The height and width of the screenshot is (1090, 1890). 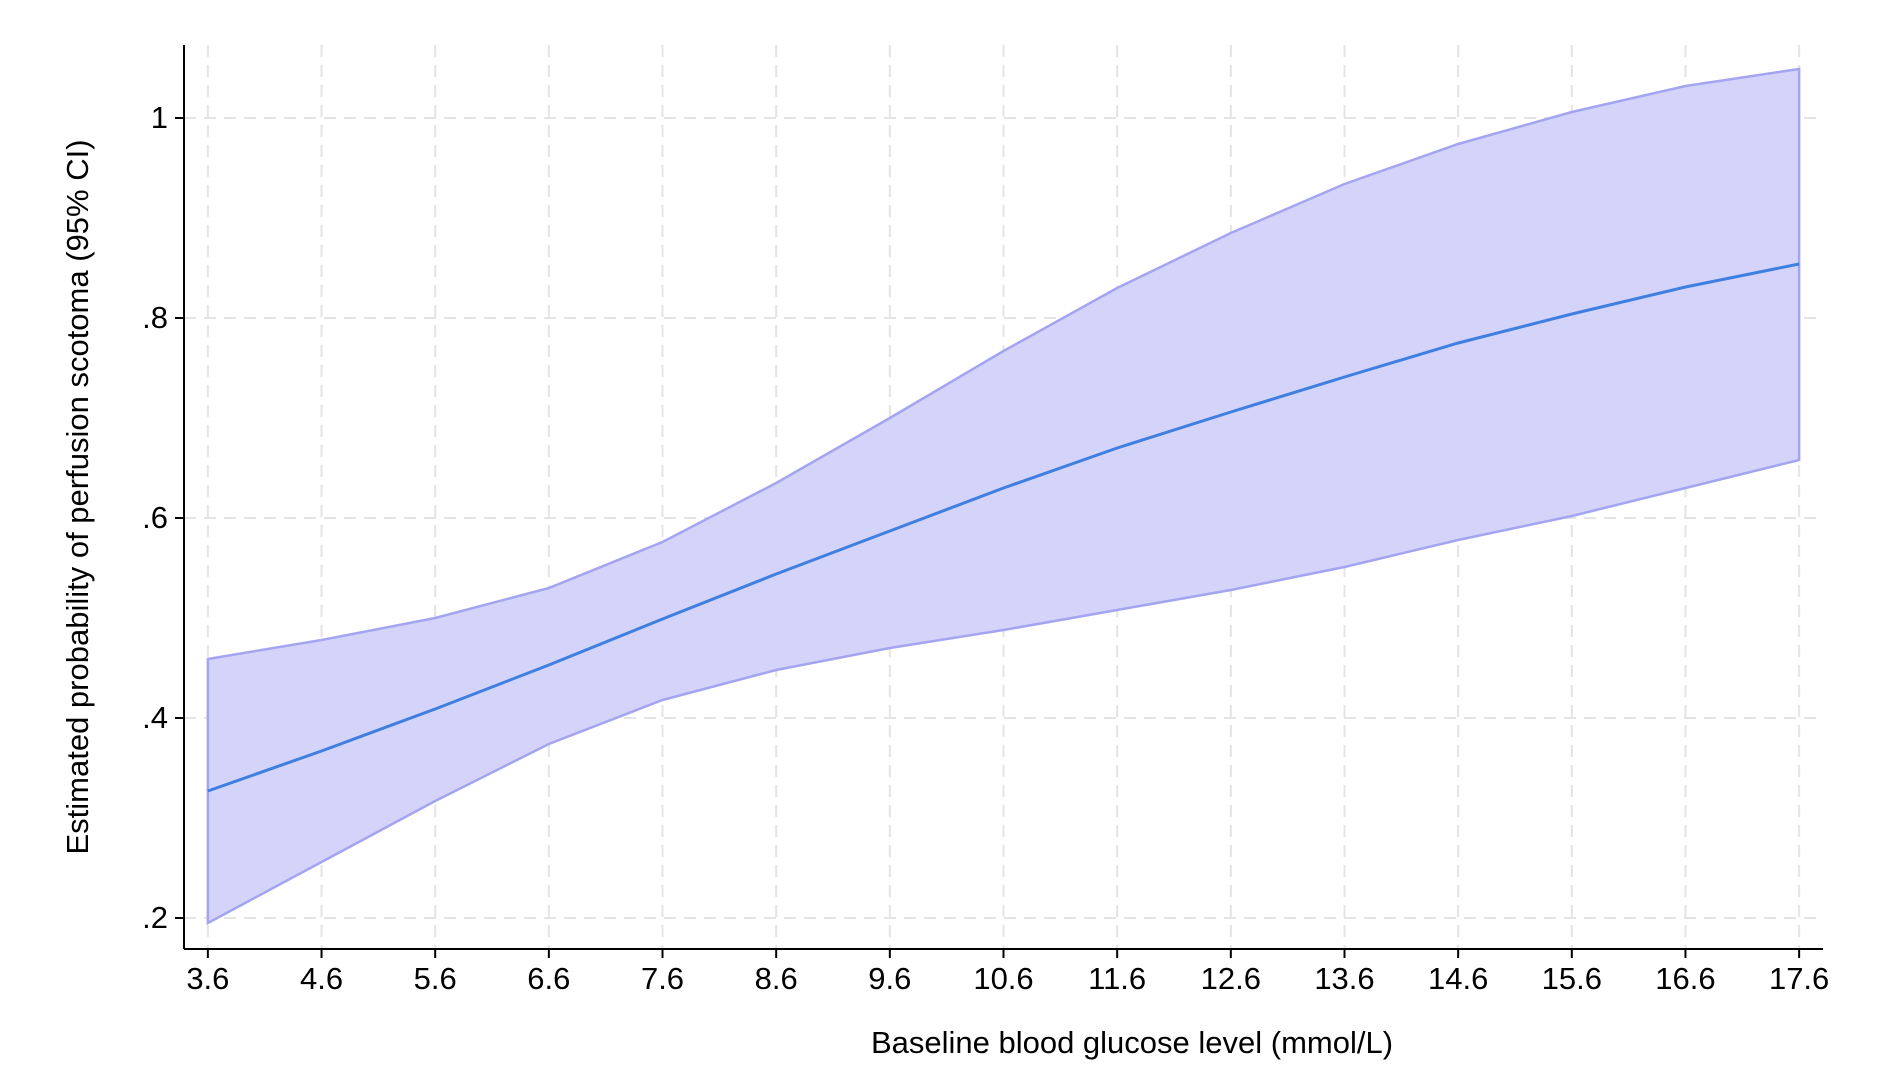 I want to click on x-tick-label: 16.6, so click(x=1685, y=978).